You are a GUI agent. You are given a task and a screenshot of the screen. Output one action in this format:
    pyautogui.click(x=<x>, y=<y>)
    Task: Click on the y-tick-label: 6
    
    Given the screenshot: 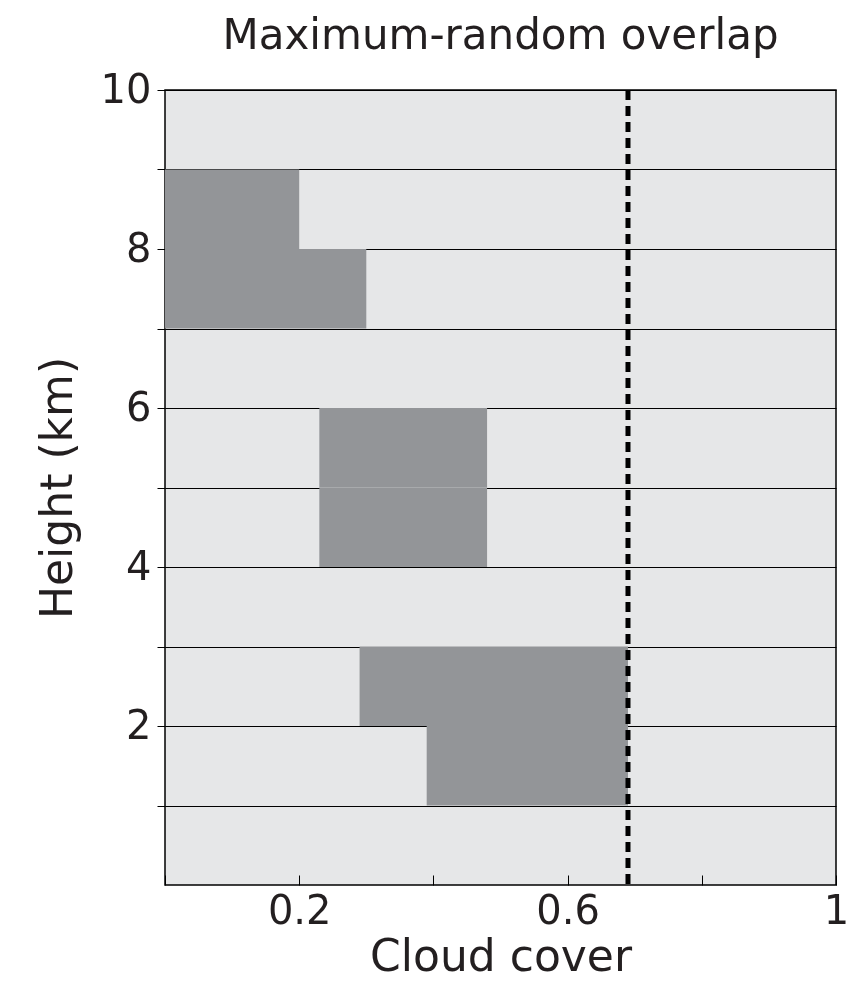 What is the action you would take?
    pyautogui.click(x=139, y=406)
    